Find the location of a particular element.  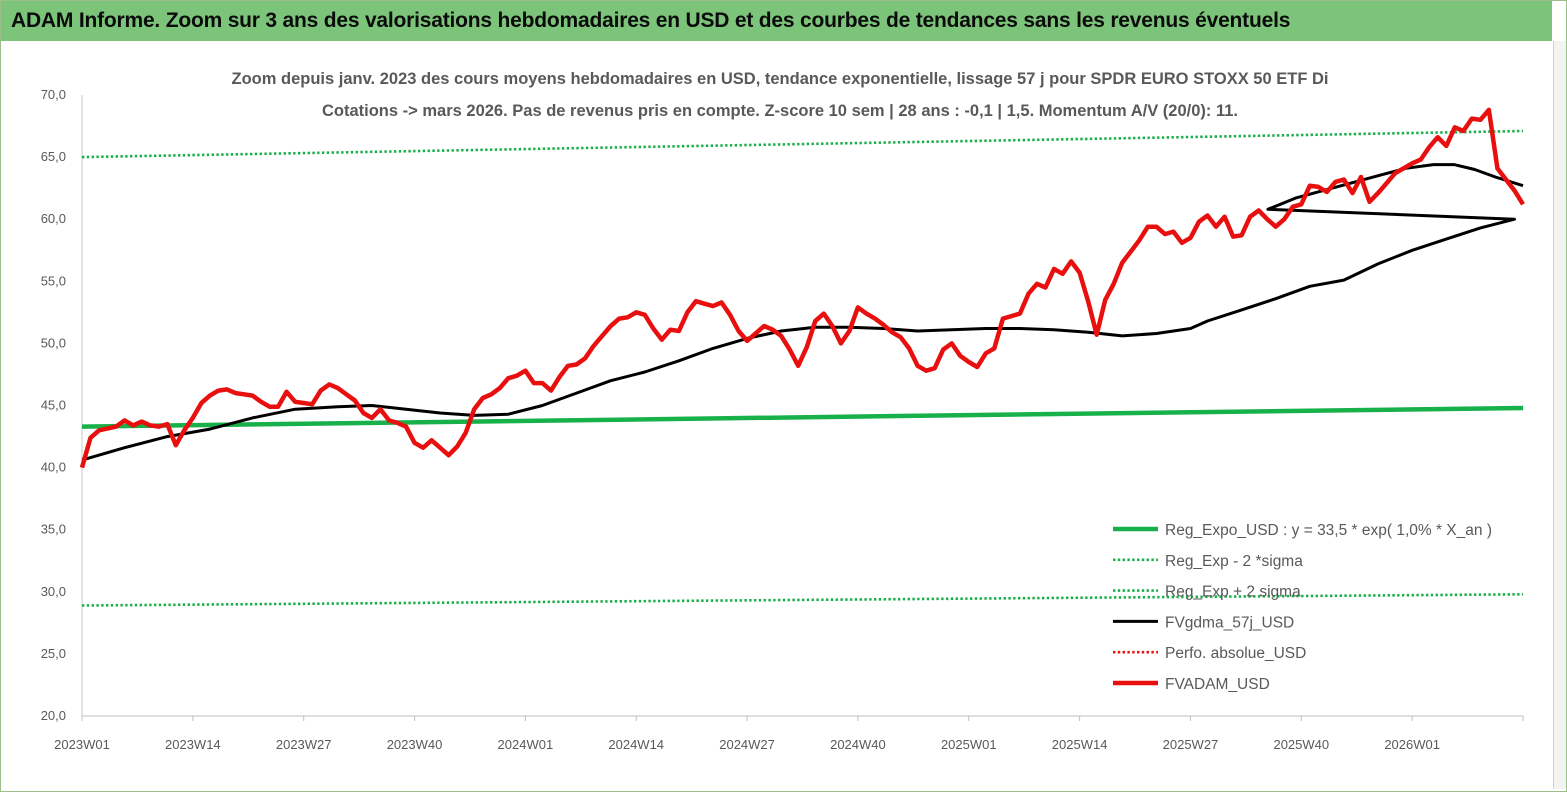

right-edge-strip is located at coordinates (1559, 415).